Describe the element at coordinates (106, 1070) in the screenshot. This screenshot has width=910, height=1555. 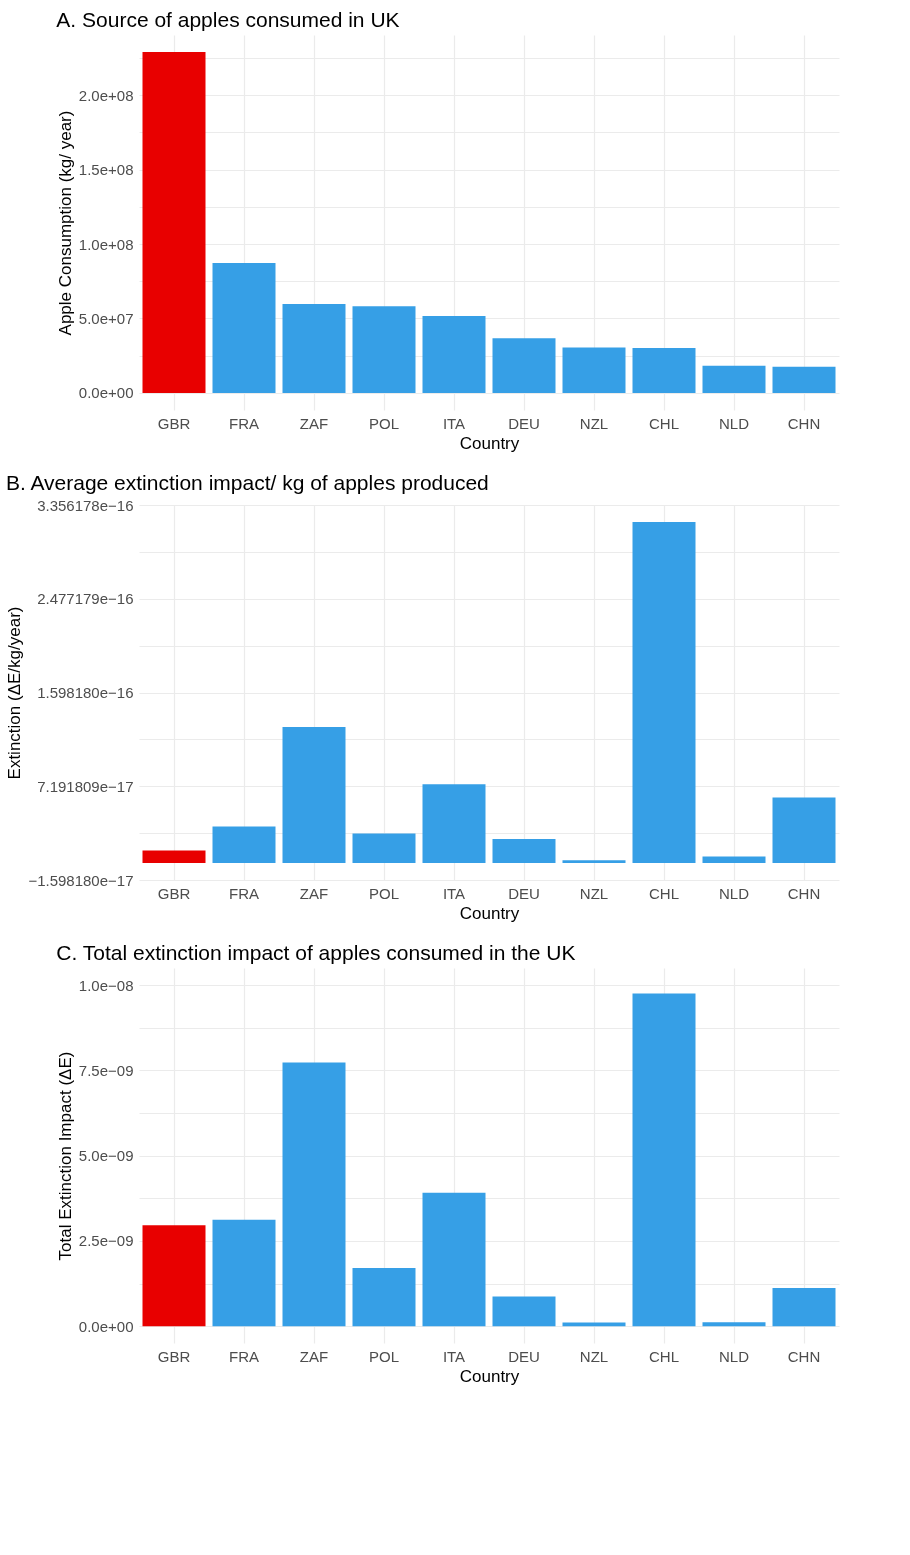
I see `y-tick-label: 7.5e−09` at that location.